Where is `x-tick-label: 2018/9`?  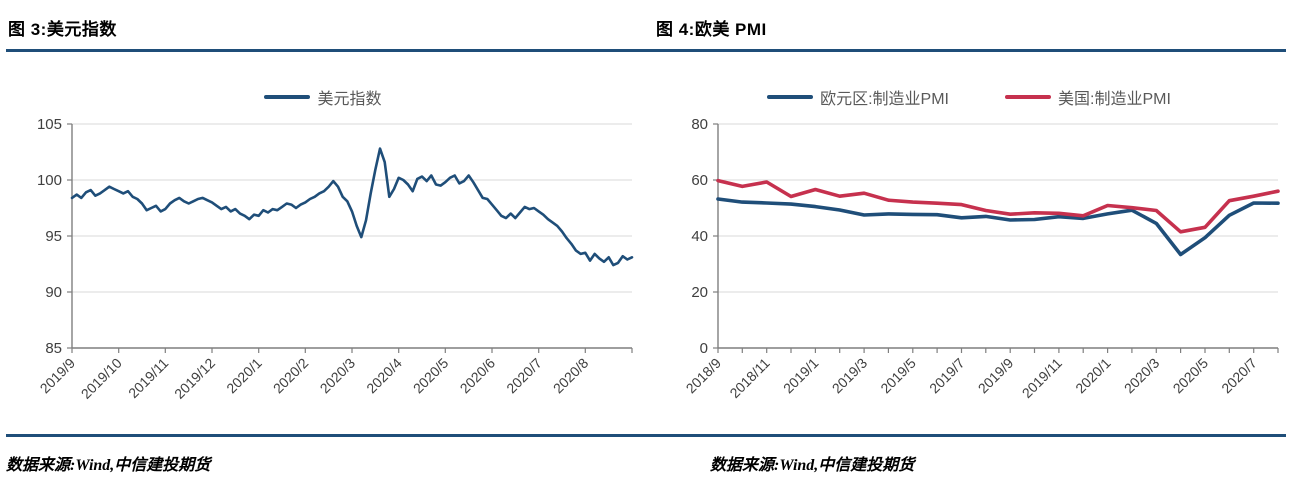
x-tick-label: 2018/9 is located at coordinates (704, 376).